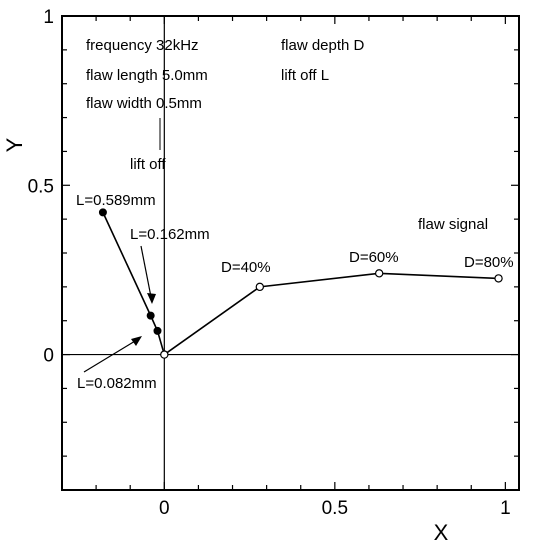 Image resolution: width=534 pixels, height=544 pixels. What do you see at coordinates (136, 341) in the screenshot?
I see `arrow-0082-head` at bounding box center [136, 341].